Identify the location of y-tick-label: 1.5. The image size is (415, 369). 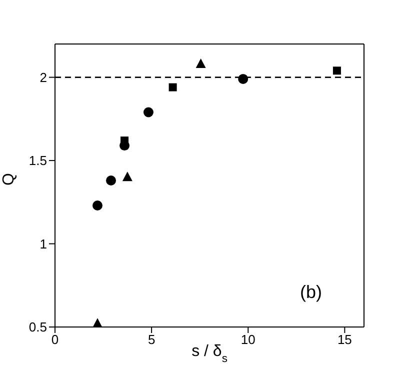
(37, 160).